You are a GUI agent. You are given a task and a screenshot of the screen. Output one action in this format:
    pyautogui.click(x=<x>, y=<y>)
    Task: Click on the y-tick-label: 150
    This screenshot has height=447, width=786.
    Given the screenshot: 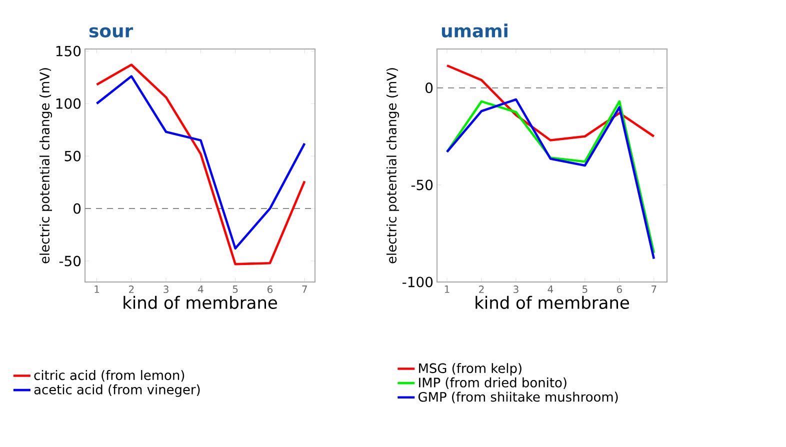 What is the action you would take?
    pyautogui.click(x=68, y=51)
    